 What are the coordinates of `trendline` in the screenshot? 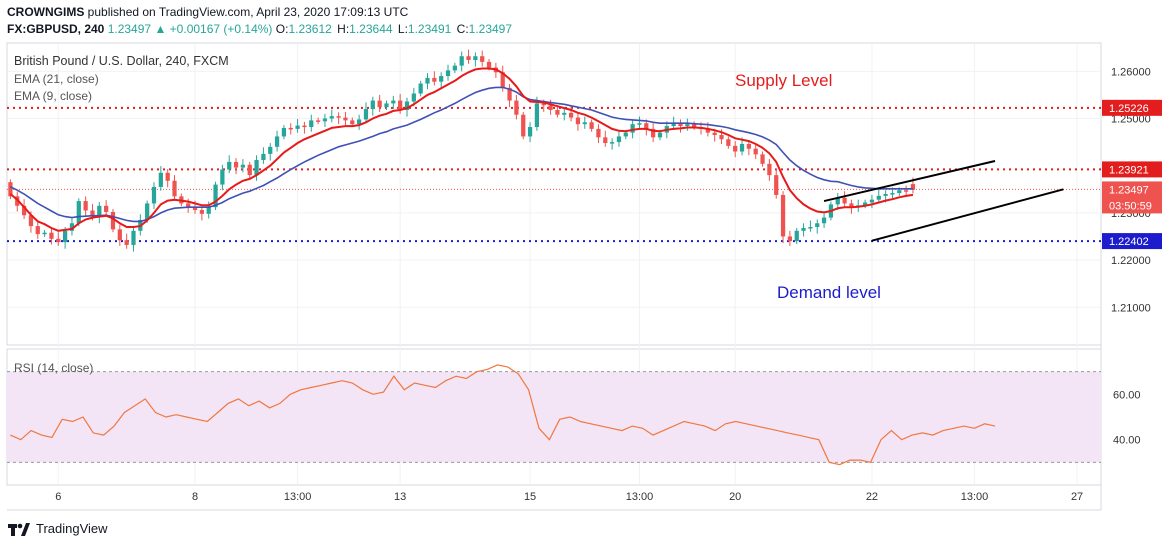 It's located at (967, 215).